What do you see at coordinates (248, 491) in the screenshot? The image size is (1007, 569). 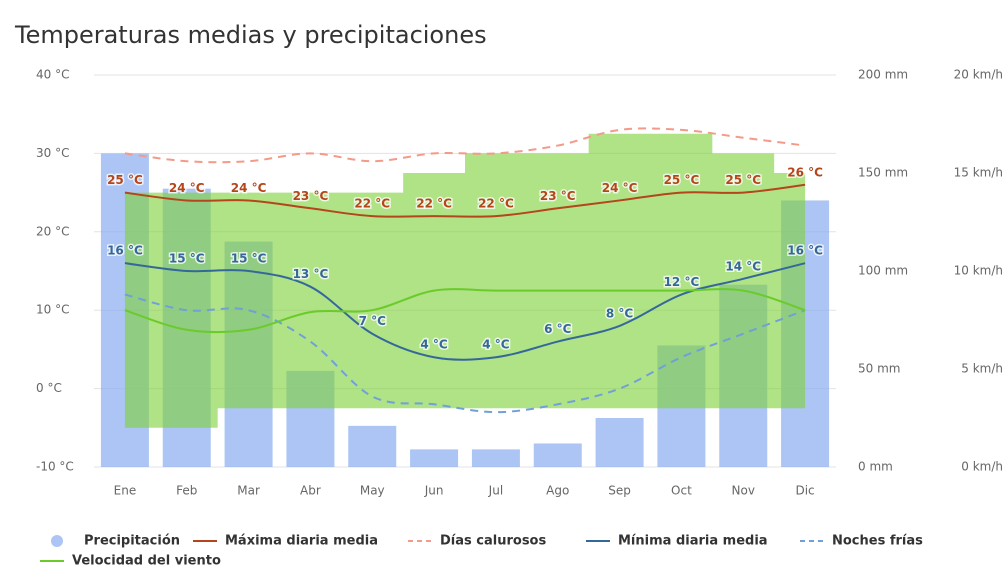 I see `x-tick-label: Mar` at bounding box center [248, 491].